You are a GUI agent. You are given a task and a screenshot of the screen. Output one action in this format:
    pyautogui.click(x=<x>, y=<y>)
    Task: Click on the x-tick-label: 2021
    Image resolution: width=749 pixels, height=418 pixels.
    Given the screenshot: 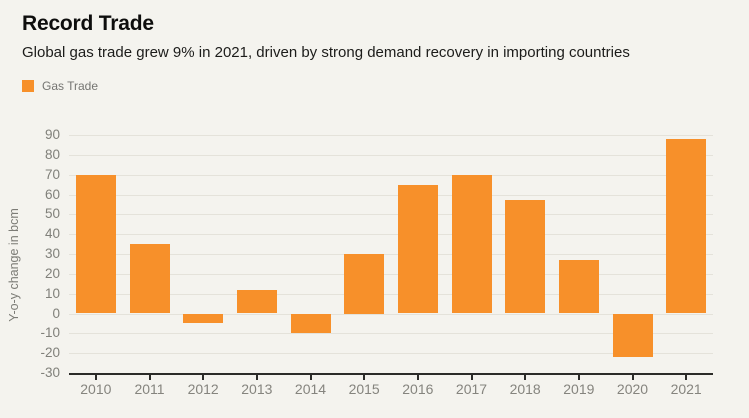 What is the action you would take?
    pyautogui.click(x=686, y=389)
    